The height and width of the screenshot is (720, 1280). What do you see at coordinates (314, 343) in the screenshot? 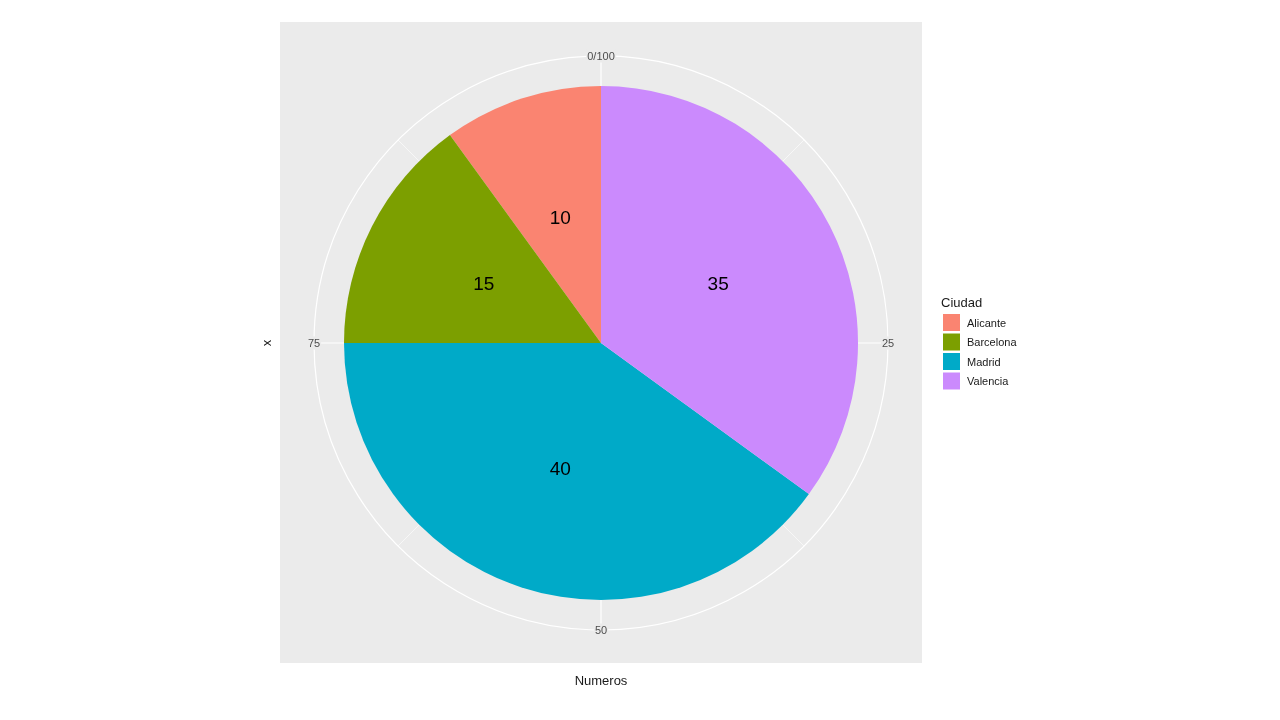
I see `text: 75` at bounding box center [314, 343].